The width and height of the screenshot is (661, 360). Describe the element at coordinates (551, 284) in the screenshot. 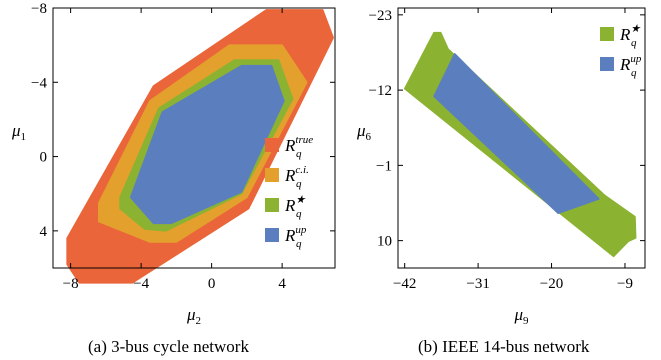

I see `x-tick-label-1-2: −20` at that location.